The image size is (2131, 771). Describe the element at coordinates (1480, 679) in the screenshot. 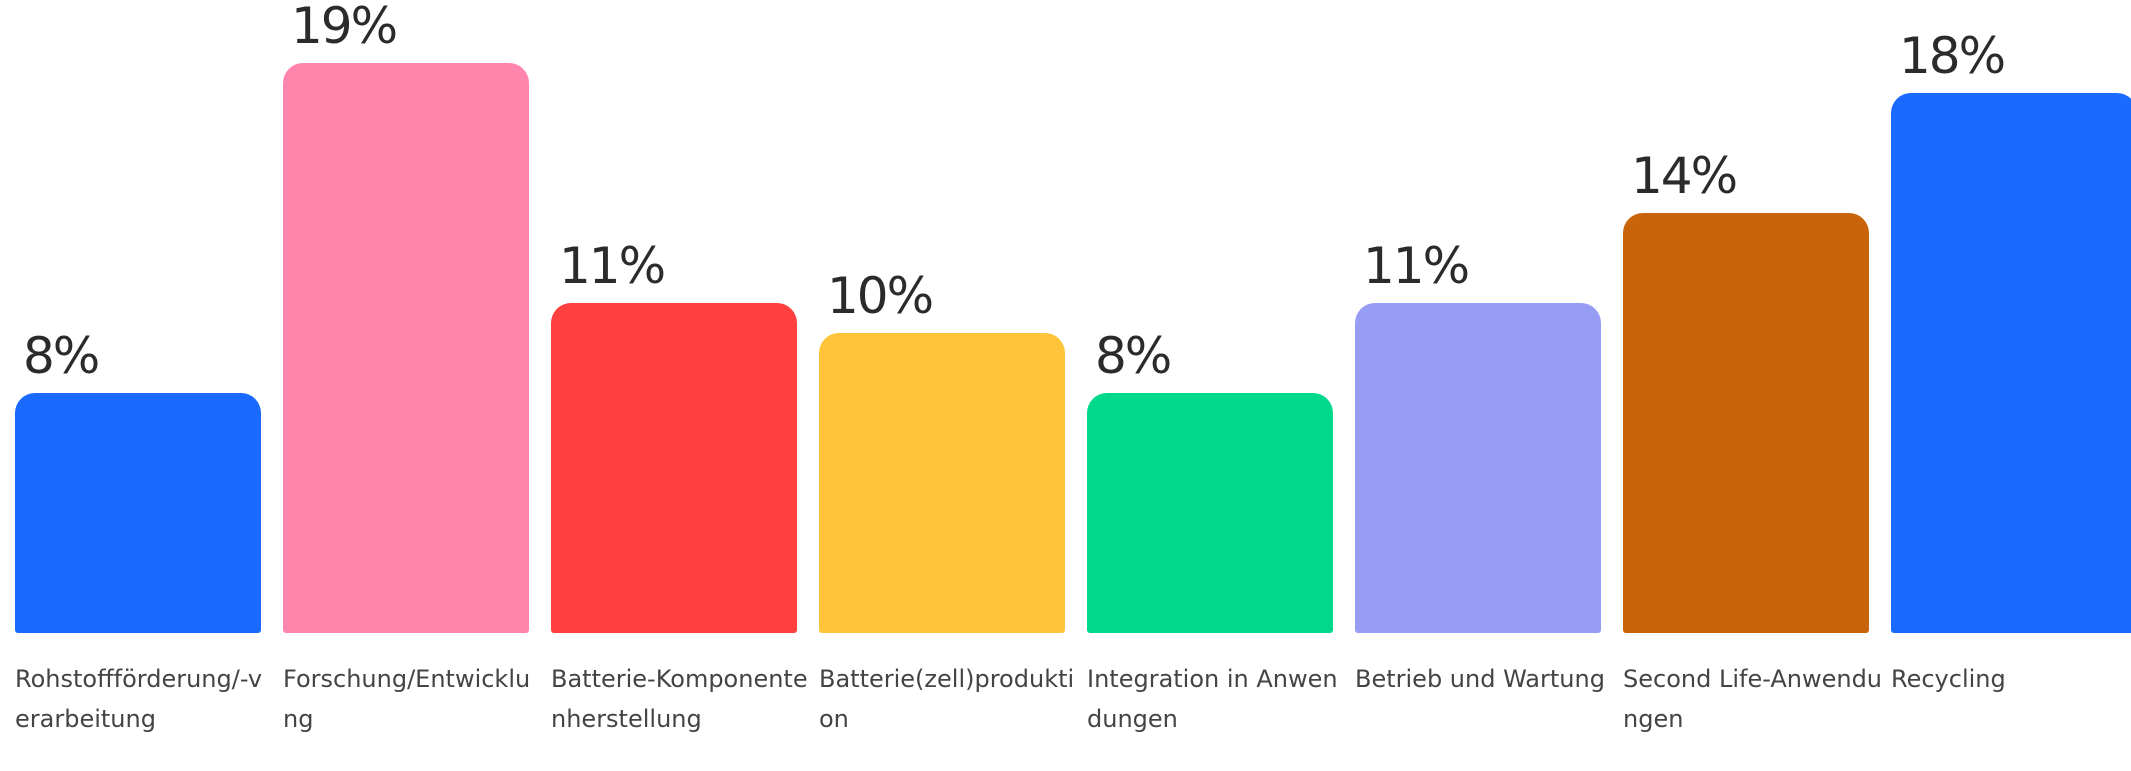

I see `category-label: Betrieb und Wartung` at that location.